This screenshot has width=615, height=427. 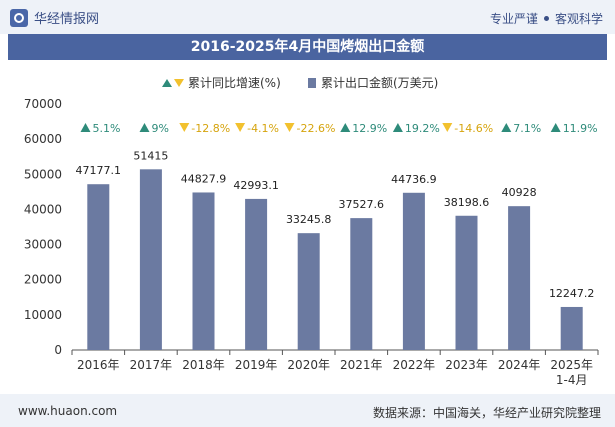 What do you see at coordinates (43, 139) in the screenshot?
I see `y-tick-label: 60000` at bounding box center [43, 139].